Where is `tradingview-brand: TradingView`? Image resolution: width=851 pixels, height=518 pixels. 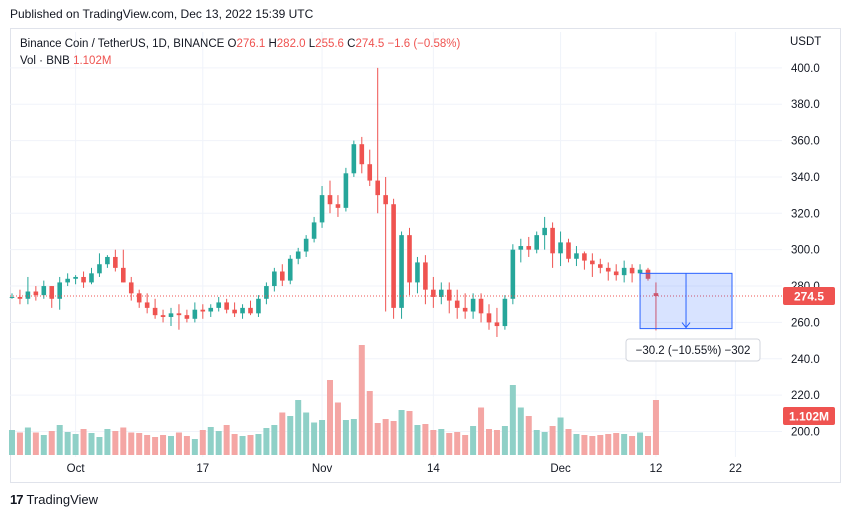
tradingview-brand: TradingView is located at coordinates (62, 499).